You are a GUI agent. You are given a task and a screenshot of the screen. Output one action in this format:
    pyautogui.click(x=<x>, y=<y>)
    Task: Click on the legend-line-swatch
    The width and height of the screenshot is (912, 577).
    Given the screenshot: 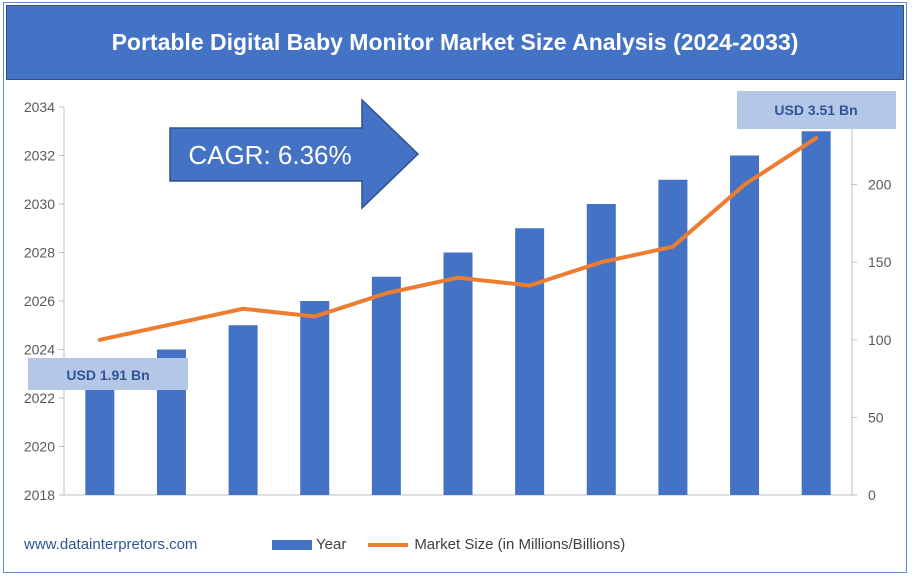 What is the action you would take?
    pyautogui.click(x=388, y=544)
    